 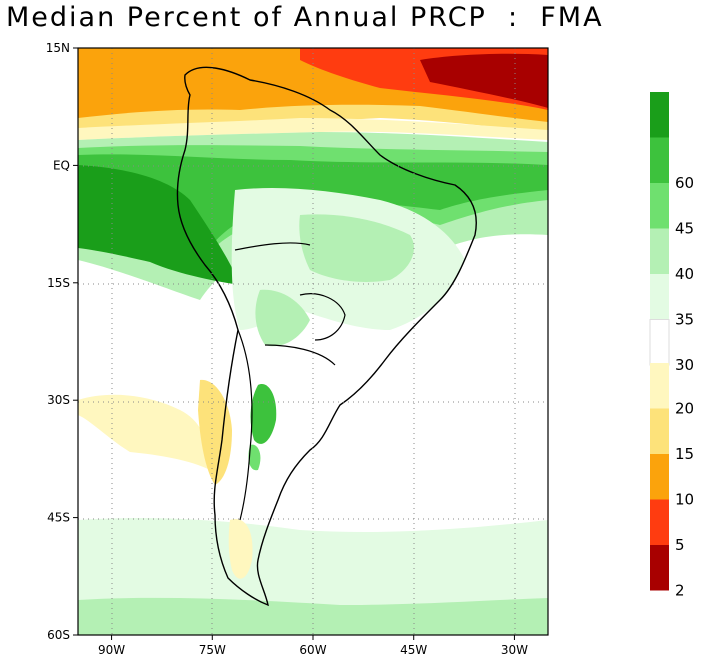 What do you see at coordinates (58, 635) in the screenshot?
I see `lat-tick-label: 60S` at bounding box center [58, 635].